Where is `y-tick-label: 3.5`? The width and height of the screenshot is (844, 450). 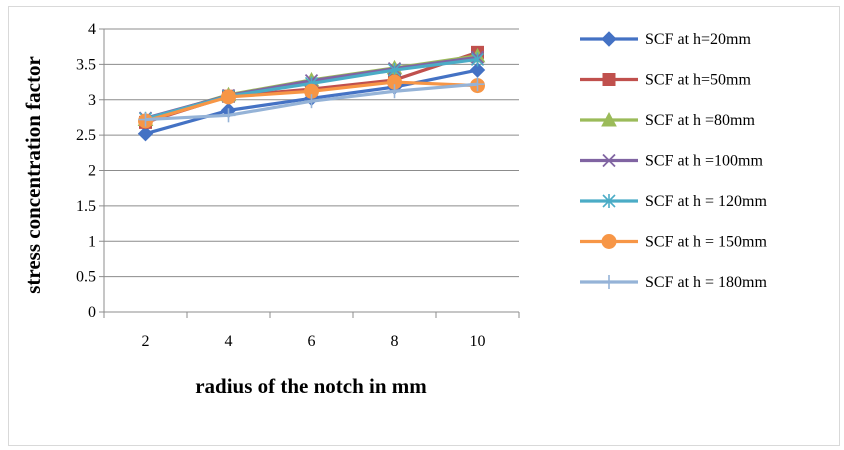 y-tick-label: 3.5 is located at coordinates (86, 64).